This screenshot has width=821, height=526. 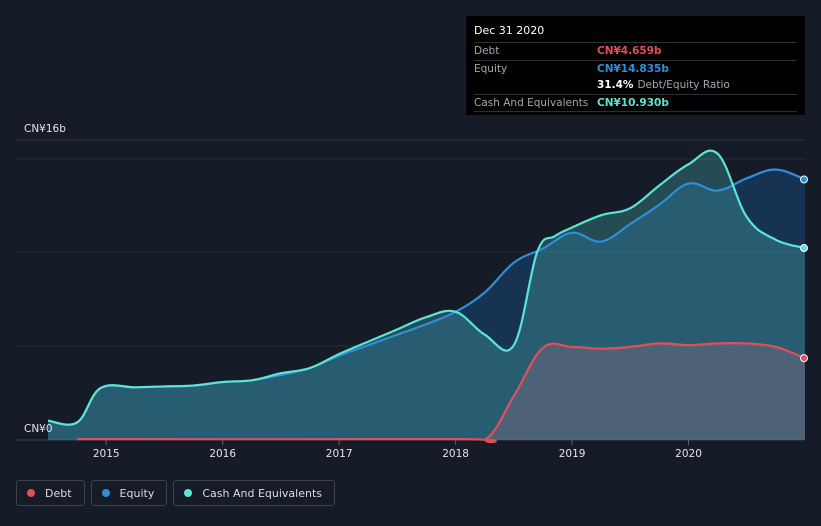 I want to click on x-tick-label: 2017, so click(x=339, y=454).